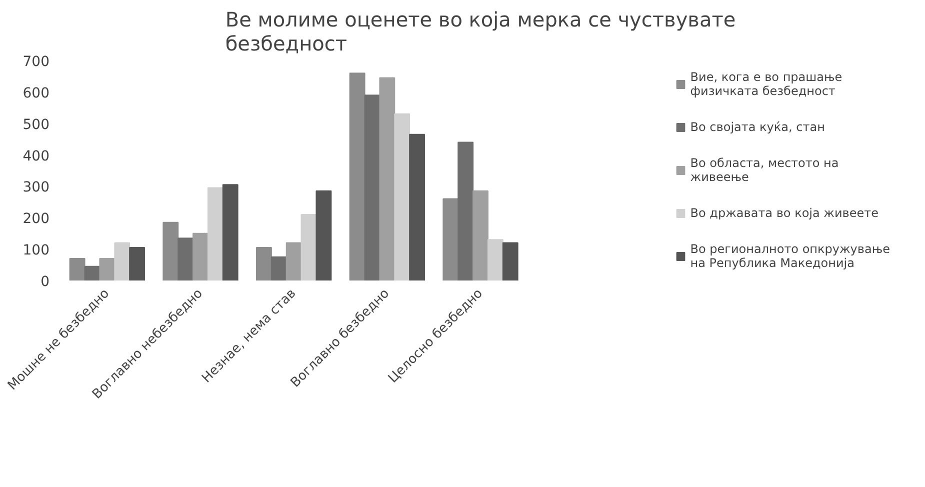 Image resolution: width=925 pixels, height=487 pixels. I want to click on legend-label: Вие, кога е во прашање физичката безбедност, so click(766, 84).